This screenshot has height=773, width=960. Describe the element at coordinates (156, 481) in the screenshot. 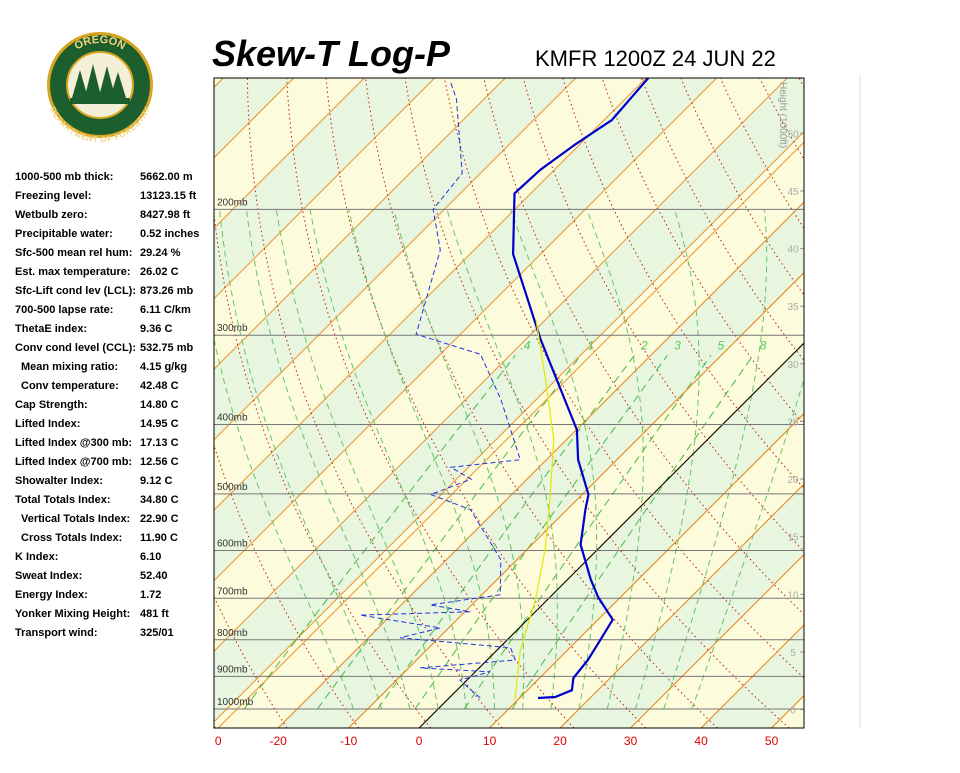

I see `stat-value: 9.12 C` at that location.